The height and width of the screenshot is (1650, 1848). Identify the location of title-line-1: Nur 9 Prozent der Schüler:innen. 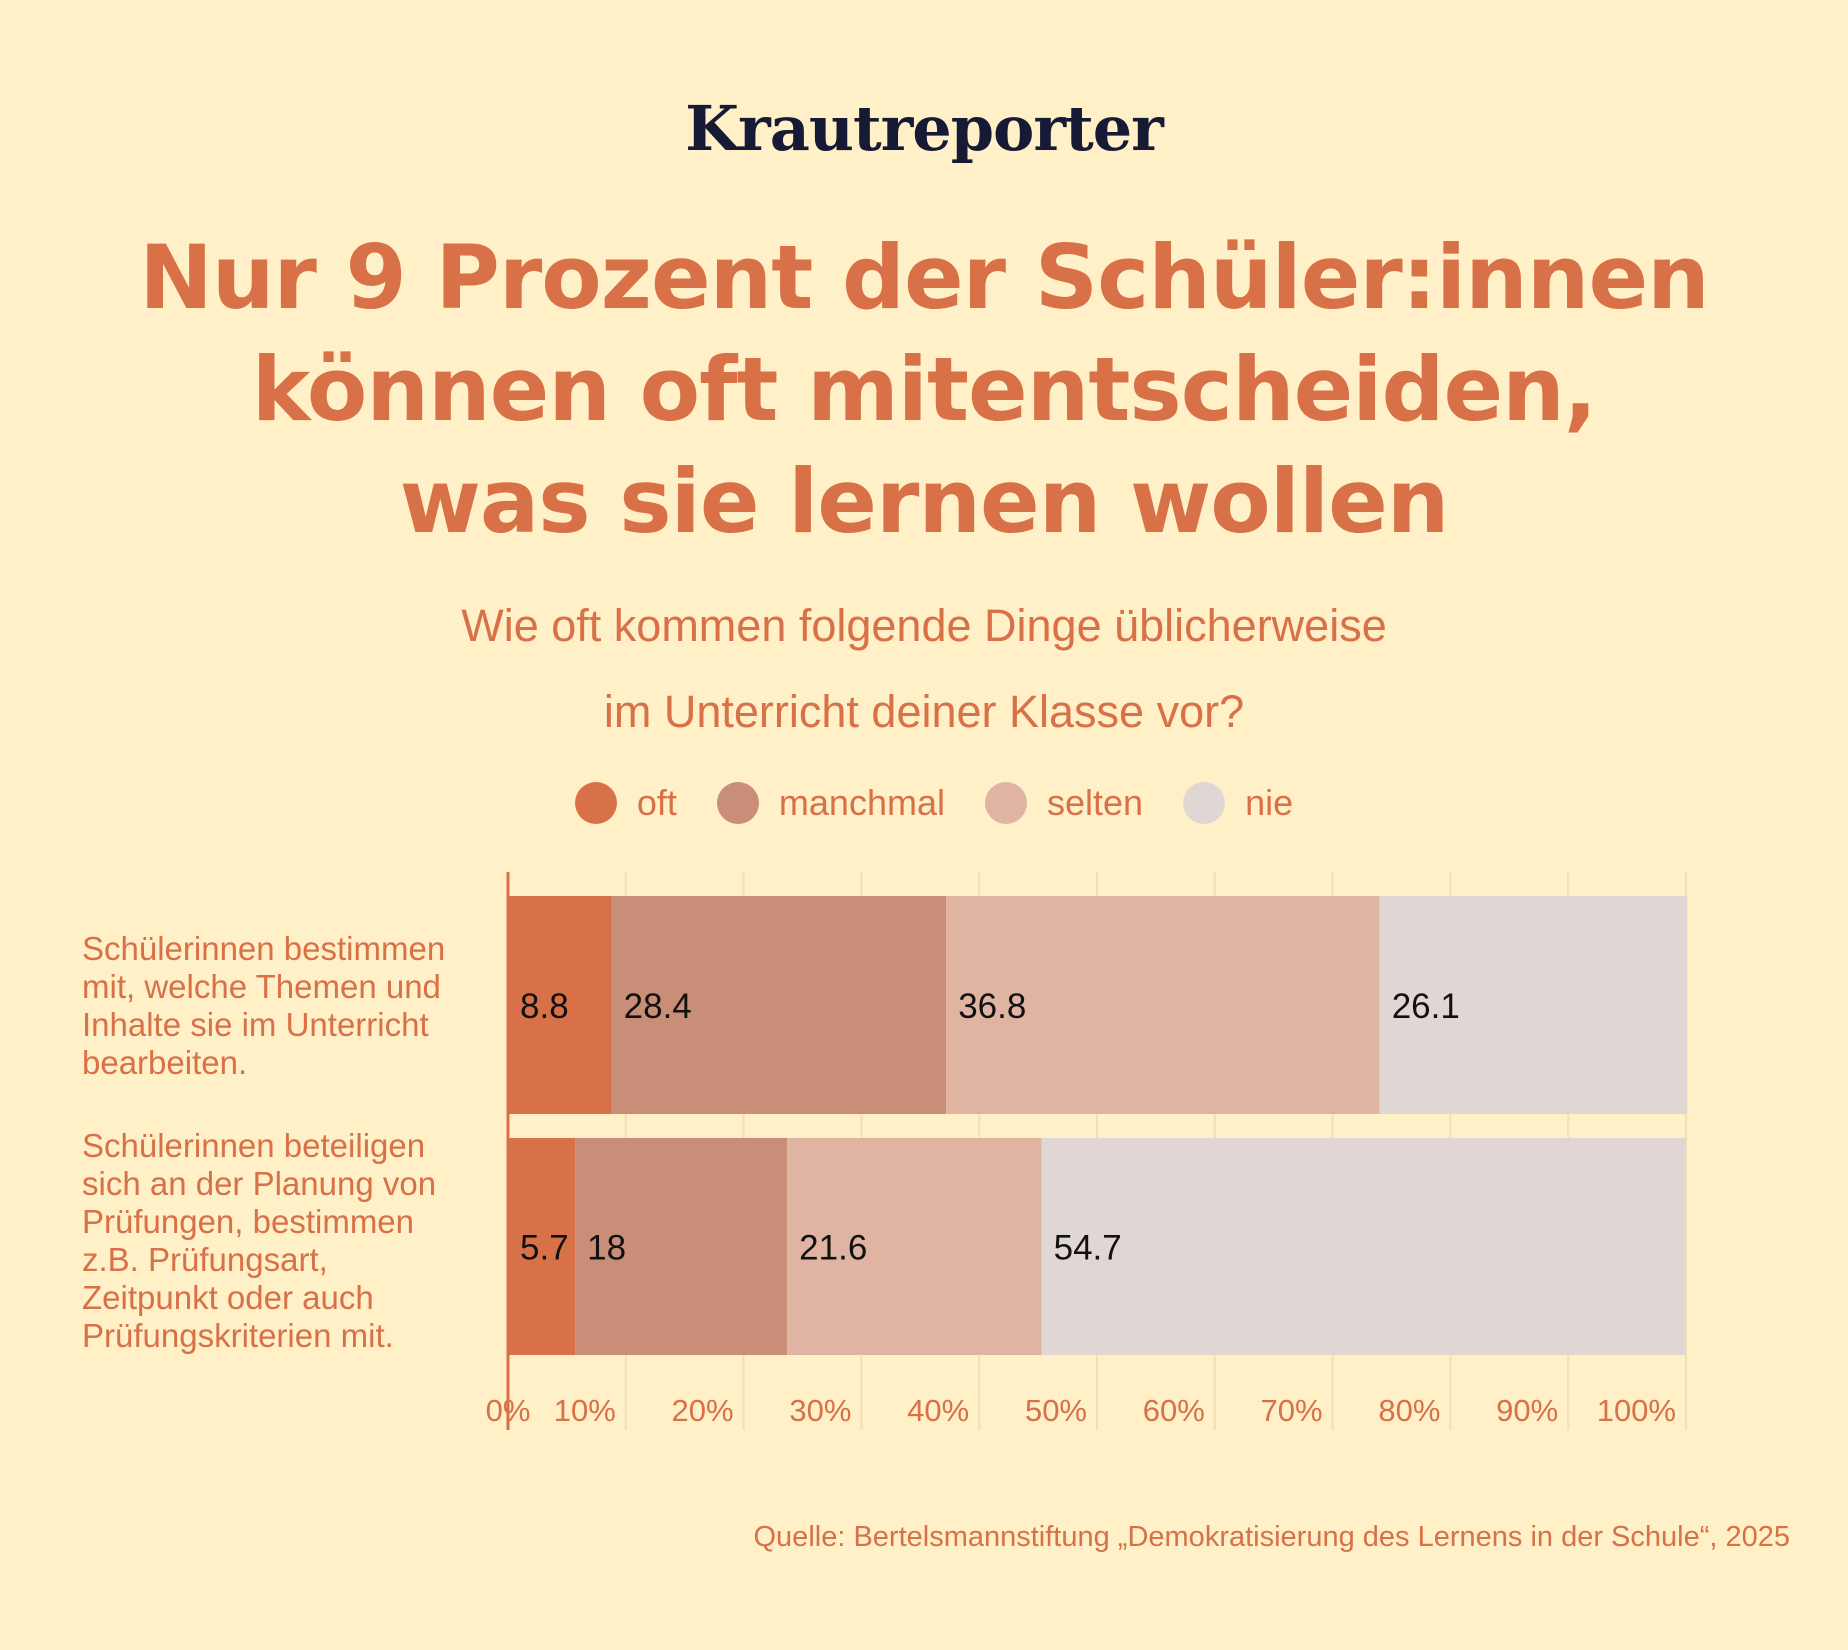
(924, 277).